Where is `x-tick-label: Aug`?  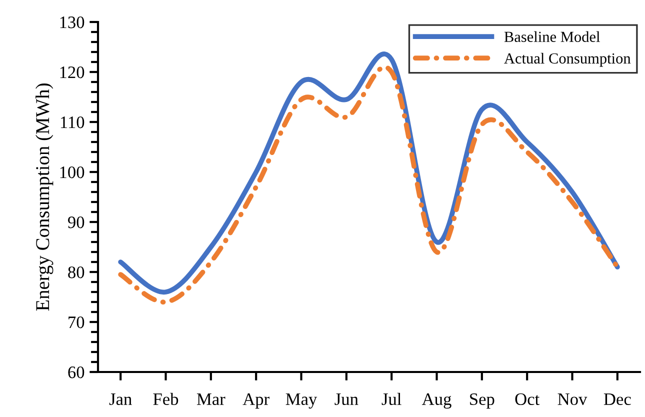 x-tick-label: Aug is located at coordinates (437, 401).